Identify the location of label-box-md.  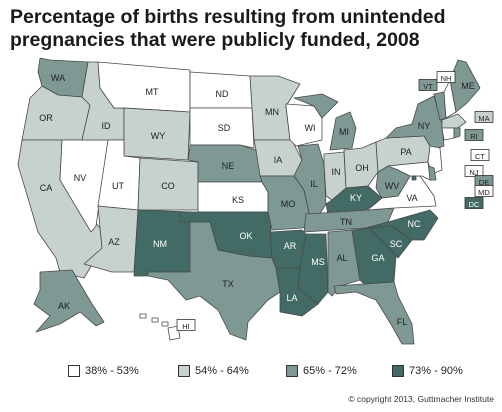
(484, 191).